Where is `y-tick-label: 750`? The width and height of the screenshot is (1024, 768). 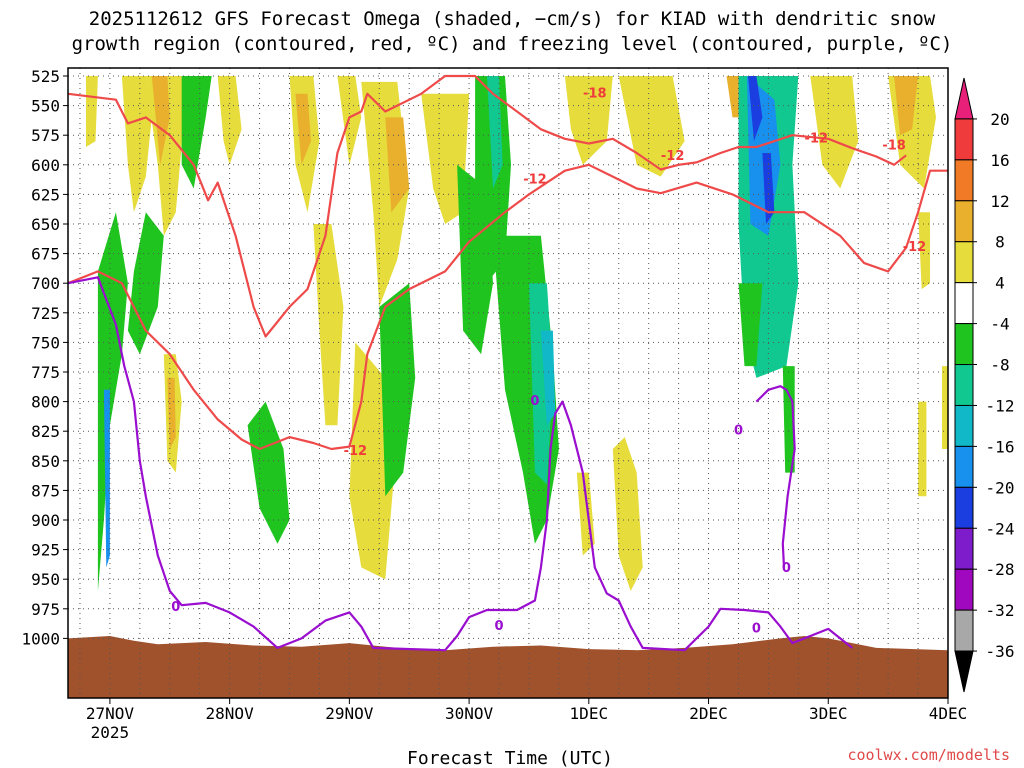
y-tick-label: 750 is located at coordinates (45, 342).